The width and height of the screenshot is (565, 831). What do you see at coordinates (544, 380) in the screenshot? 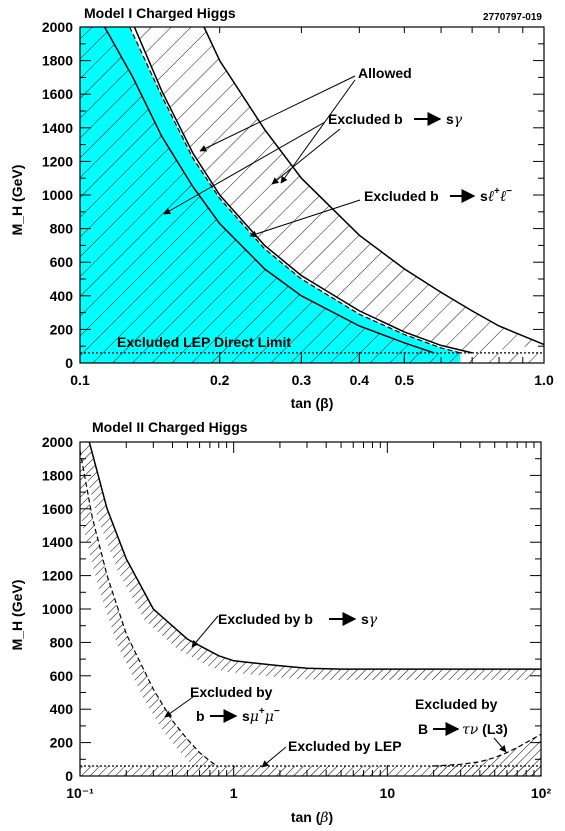
I see `x-tick-label: 1.0` at bounding box center [544, 380].